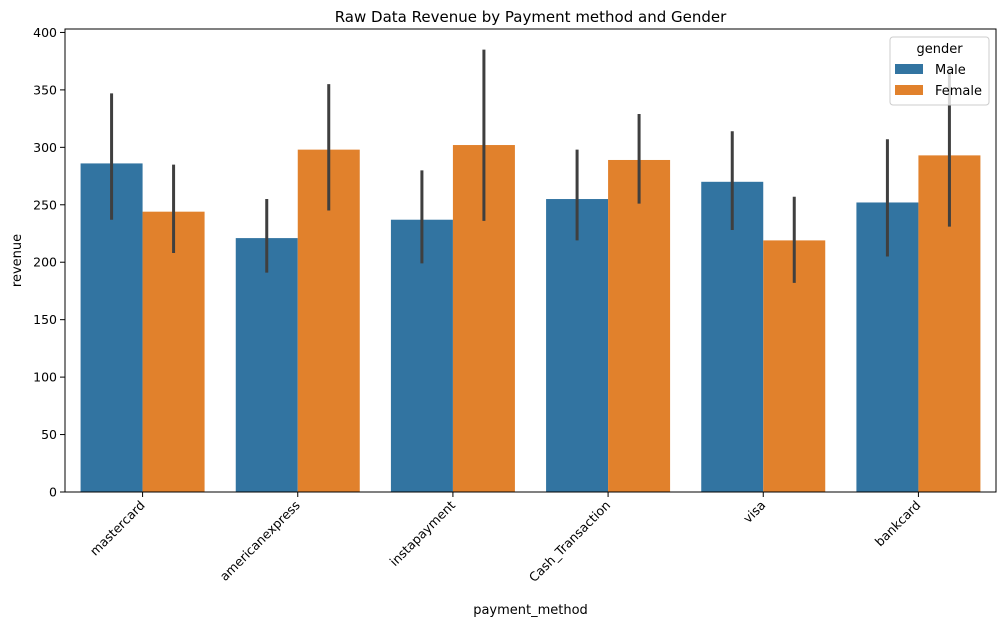 This screenshot has height=627, width=1005. What do you see at coordinates (732, 336) in the screenshot?
I see `bar-visa-male` at bounding box center [732, 336].